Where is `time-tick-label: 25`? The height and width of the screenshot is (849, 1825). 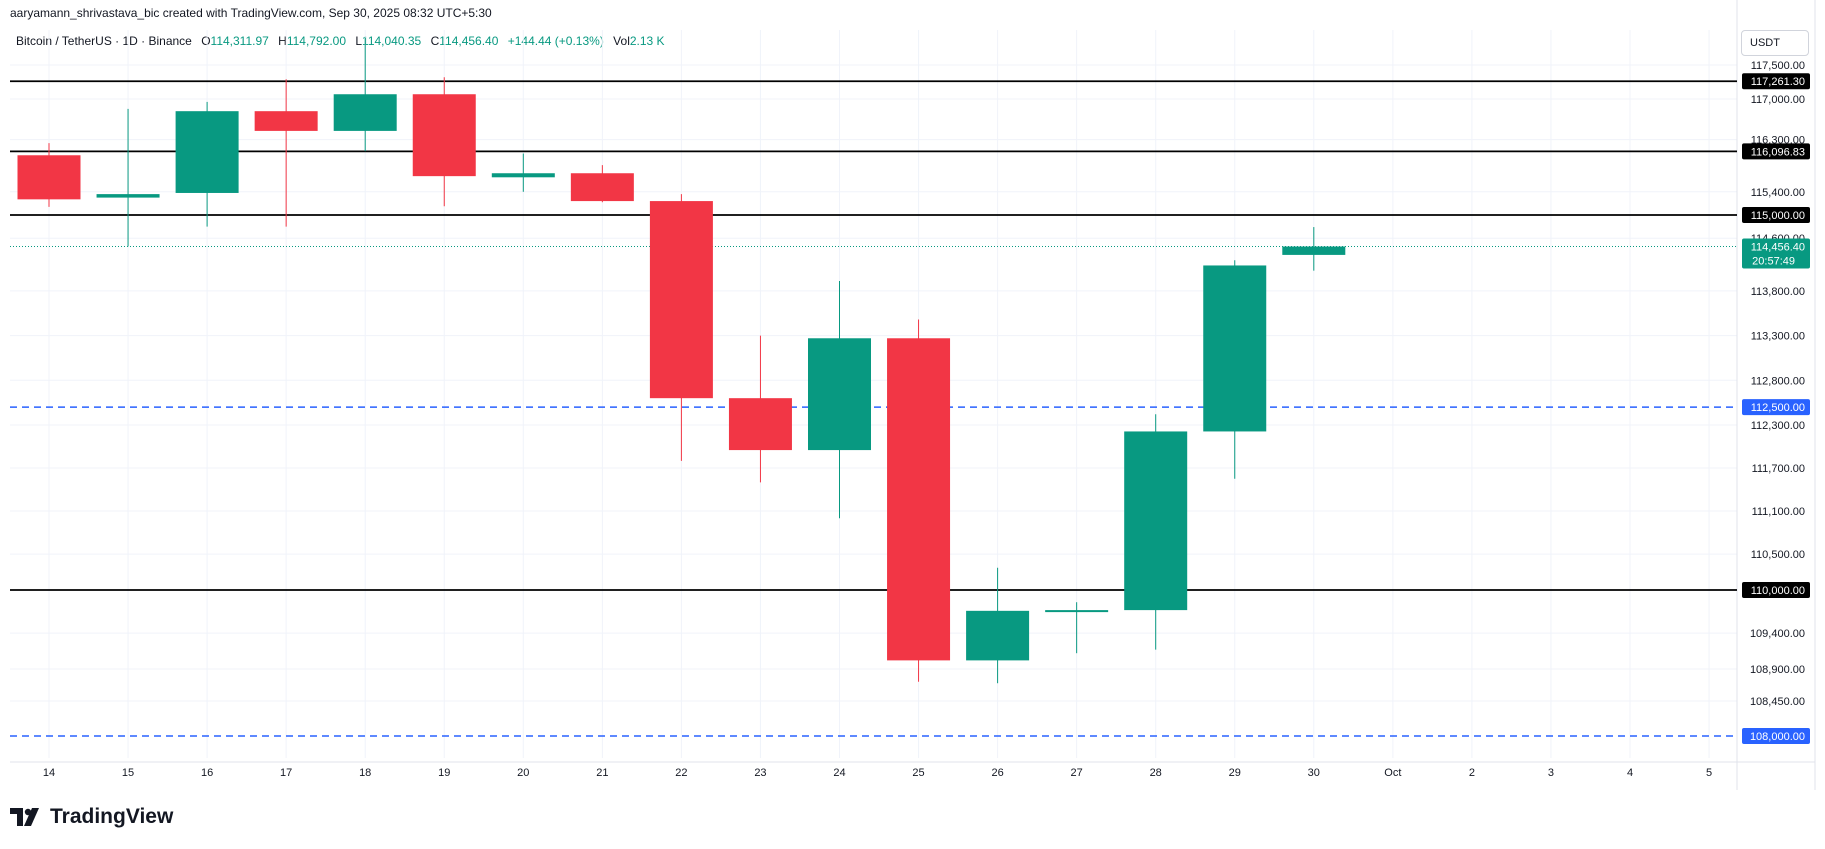
time-tick-label: 25 is located at coordinates (918, 773).